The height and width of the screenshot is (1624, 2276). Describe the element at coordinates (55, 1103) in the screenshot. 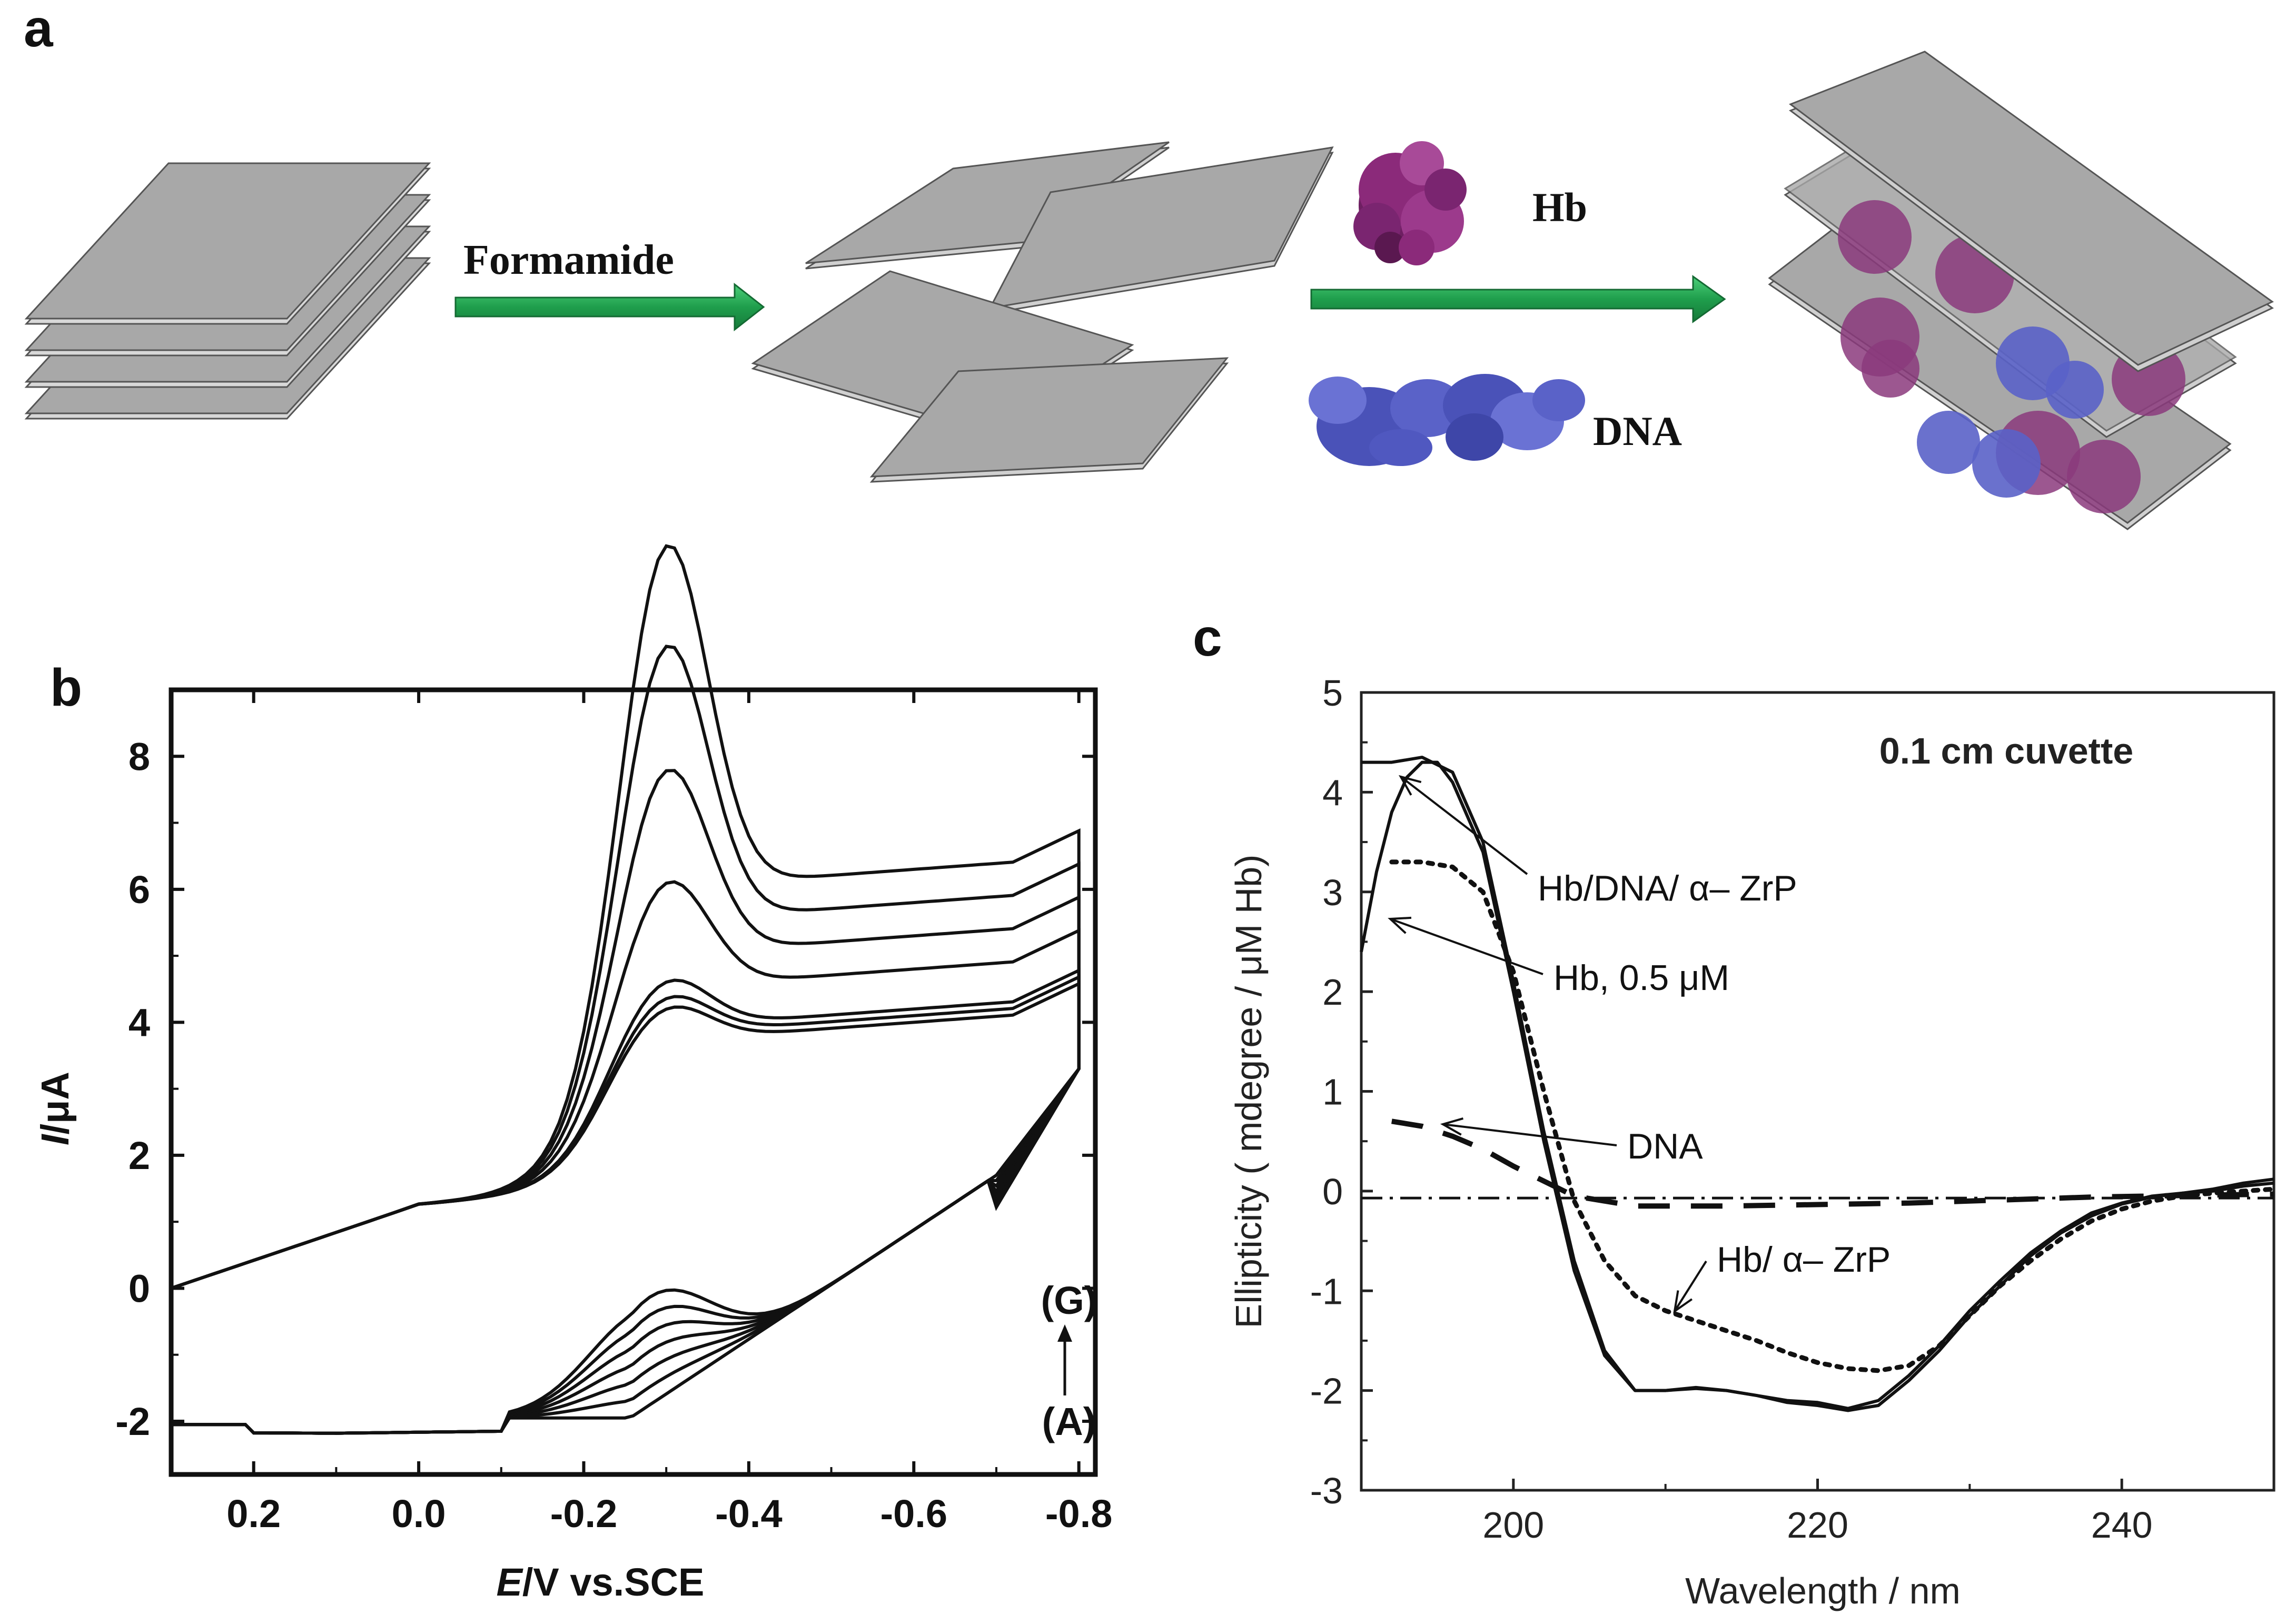

I see `cv-y-axis-label-rest: /μA` at that location.